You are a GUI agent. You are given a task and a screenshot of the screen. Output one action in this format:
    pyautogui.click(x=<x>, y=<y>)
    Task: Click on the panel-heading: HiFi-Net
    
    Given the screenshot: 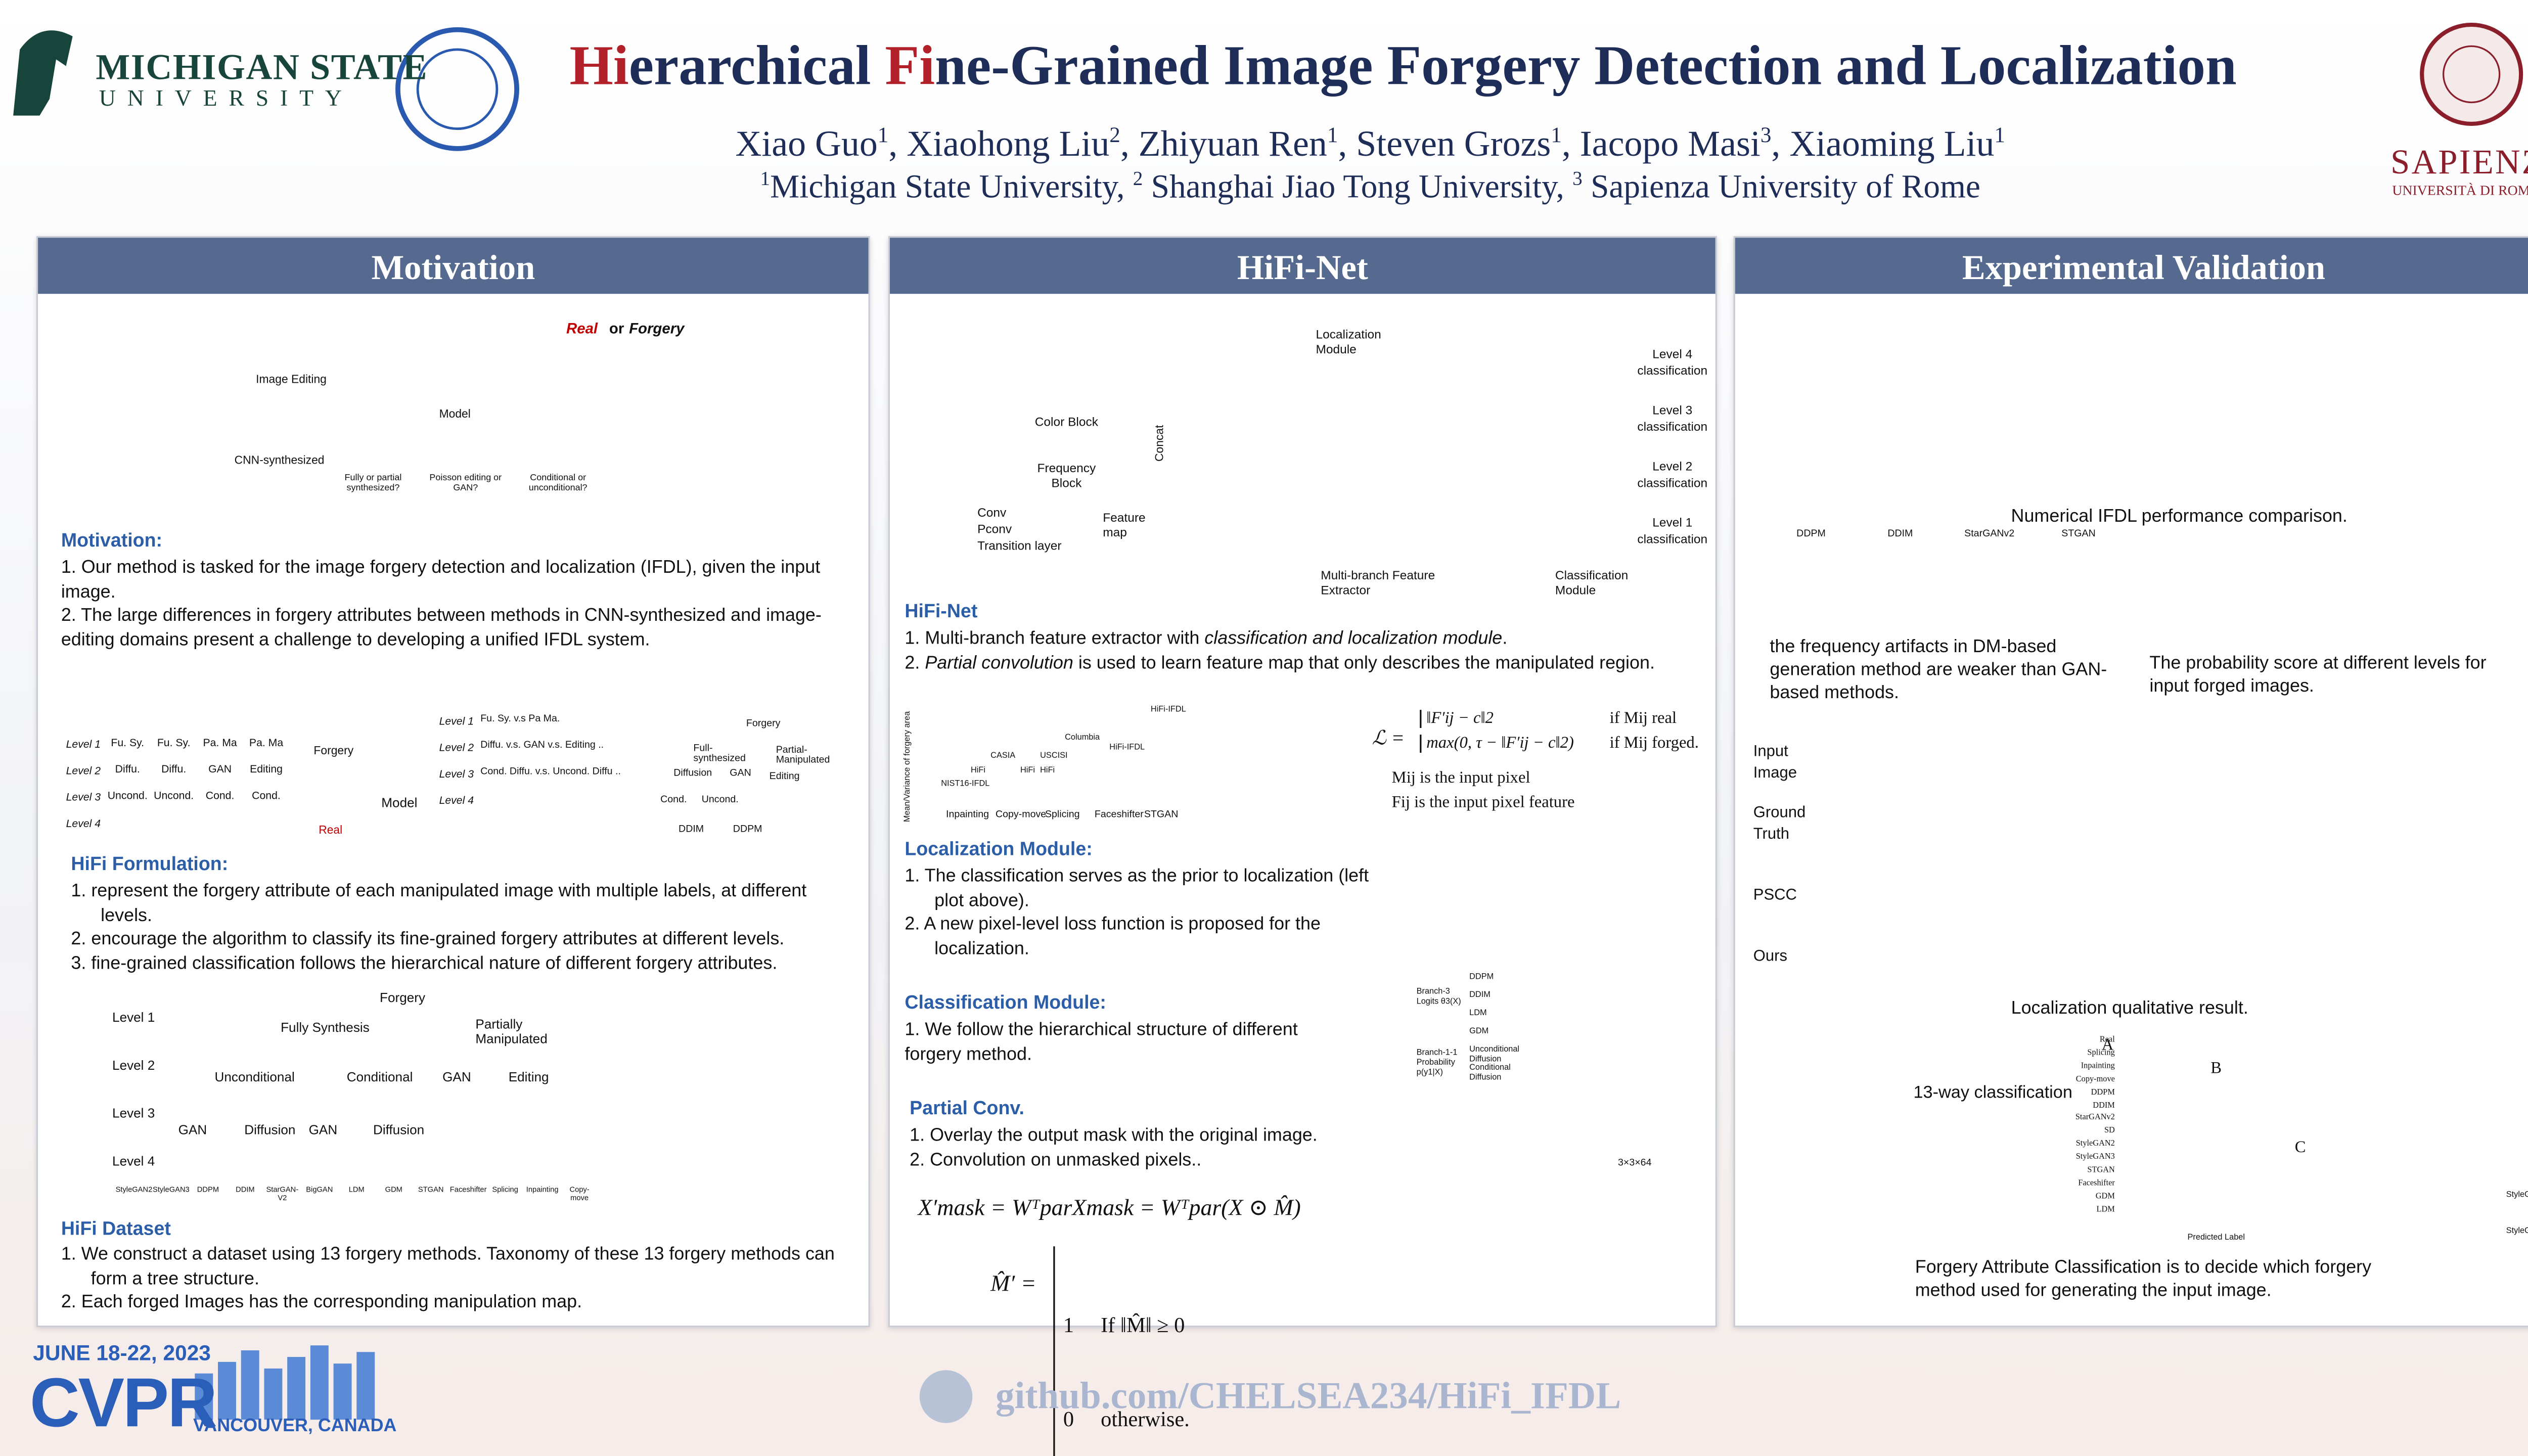 What is the action you would take?
    pyautogui.click(x=1303, y=266)
    